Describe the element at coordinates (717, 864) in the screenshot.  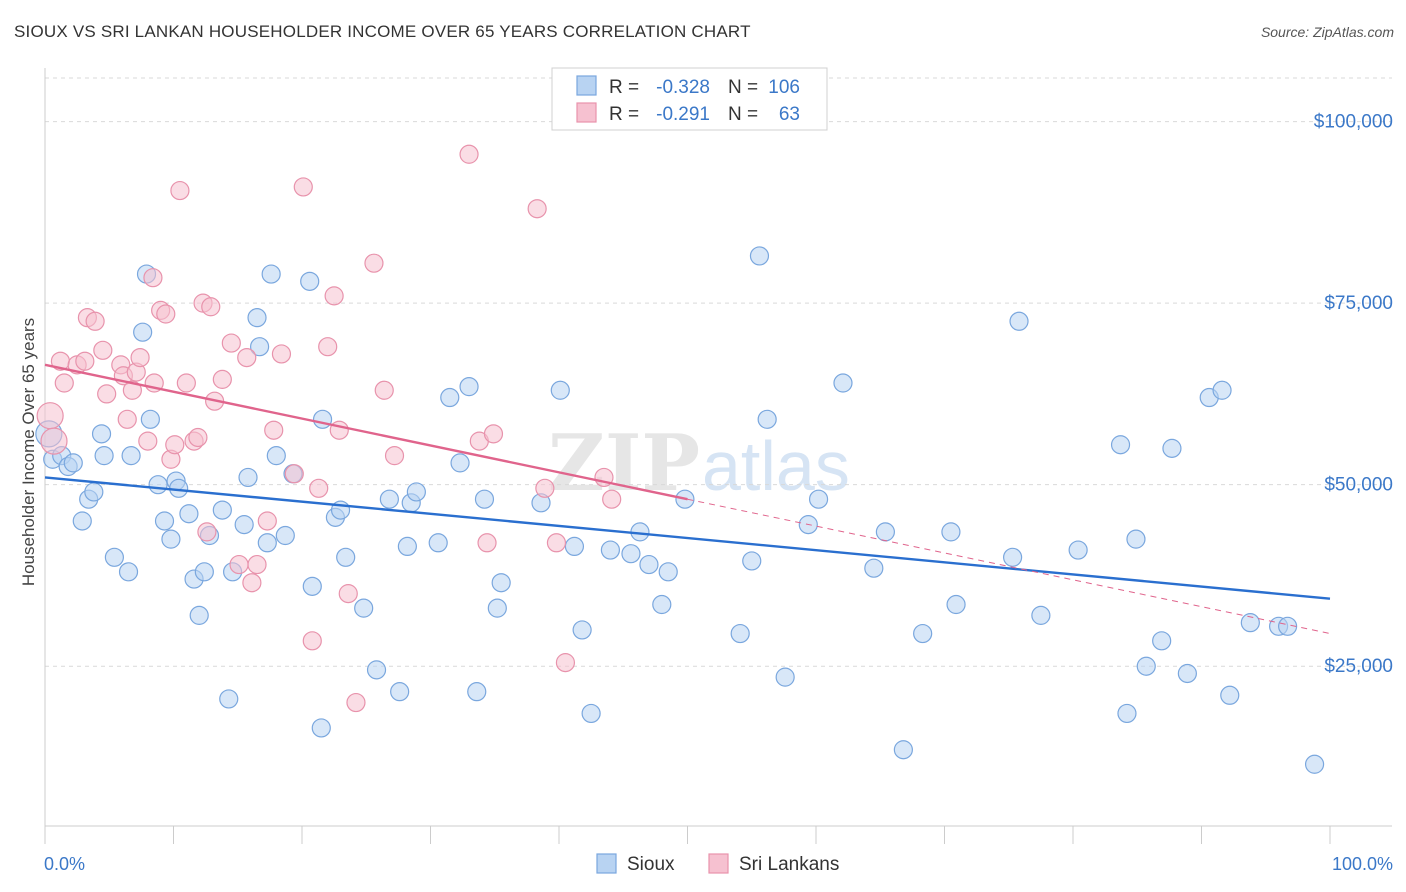
I see `bottom-legend: Sioux Sri Lankans` at that location.